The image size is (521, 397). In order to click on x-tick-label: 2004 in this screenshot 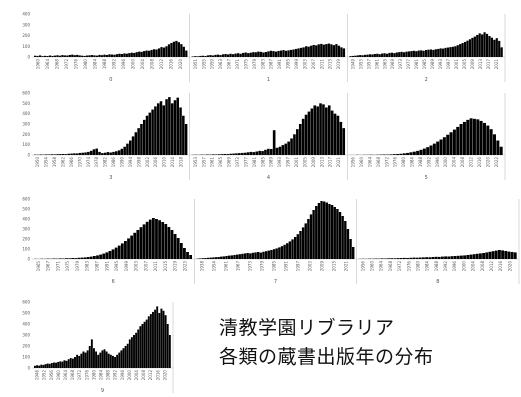, I will do `click(136, 375)`.